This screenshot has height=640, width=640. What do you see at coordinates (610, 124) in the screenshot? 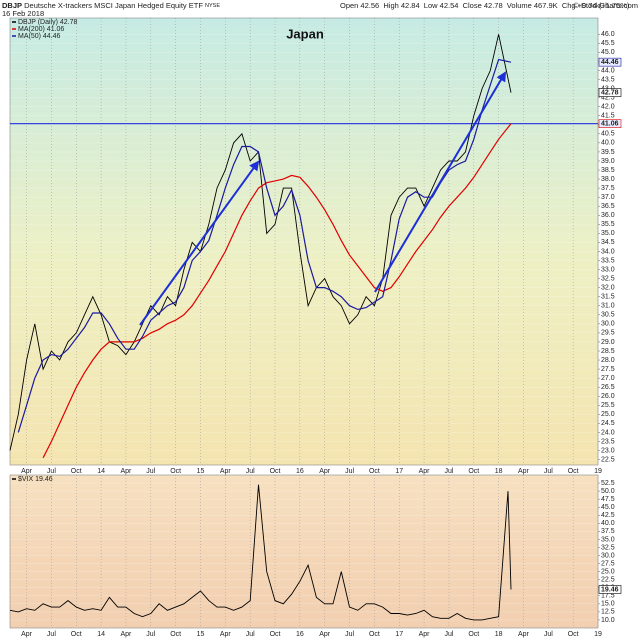
I see `value-tag-label: 41.06` at bounding box center [610, 124].